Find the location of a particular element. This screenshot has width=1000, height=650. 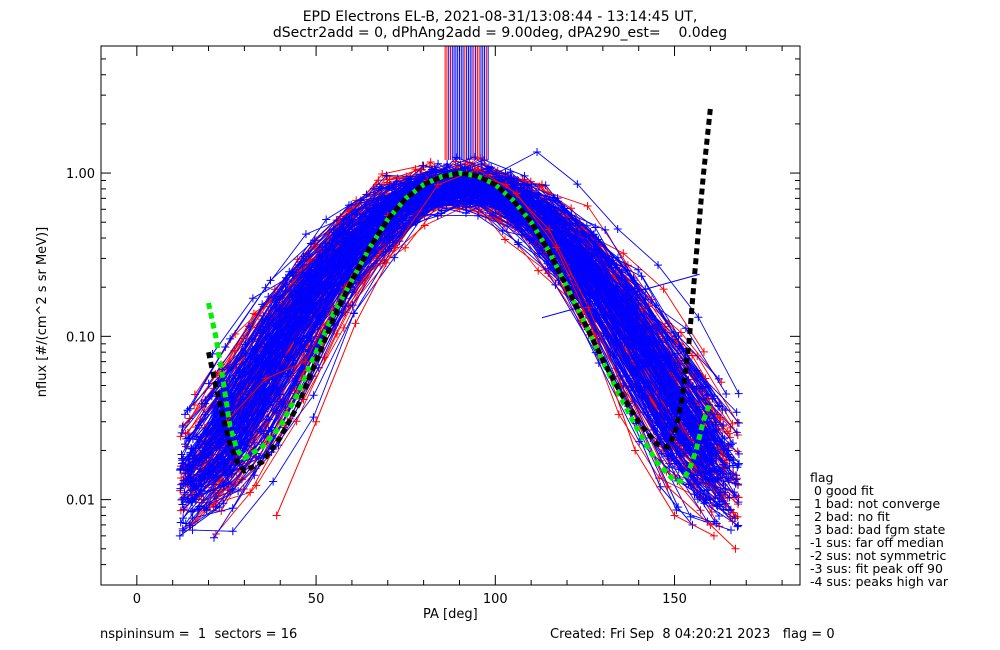

outlier-line is located at coordinates (620, 296).